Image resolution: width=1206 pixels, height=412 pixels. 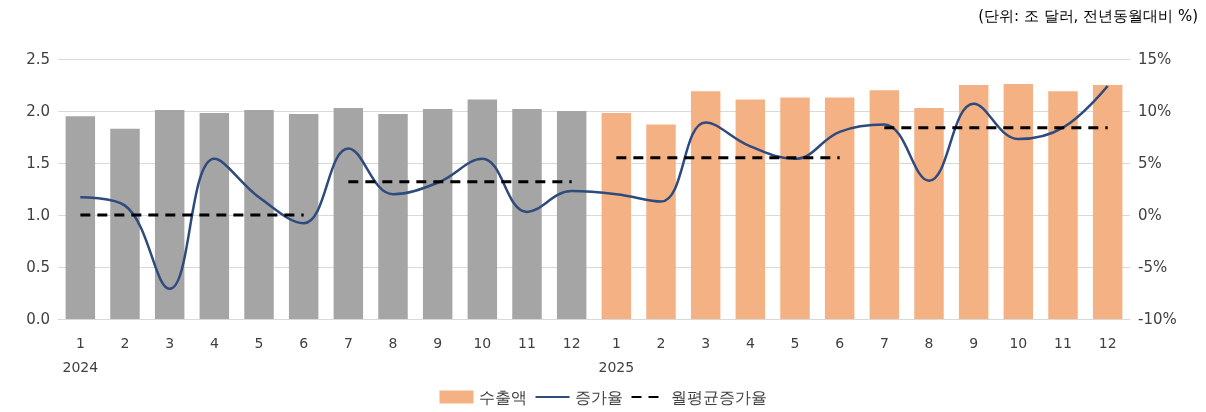 What do you see at coordinates (1150, 215) in the screenshot?
I see `y2-tick-label: 0%` at bounding box center [1150, 215].